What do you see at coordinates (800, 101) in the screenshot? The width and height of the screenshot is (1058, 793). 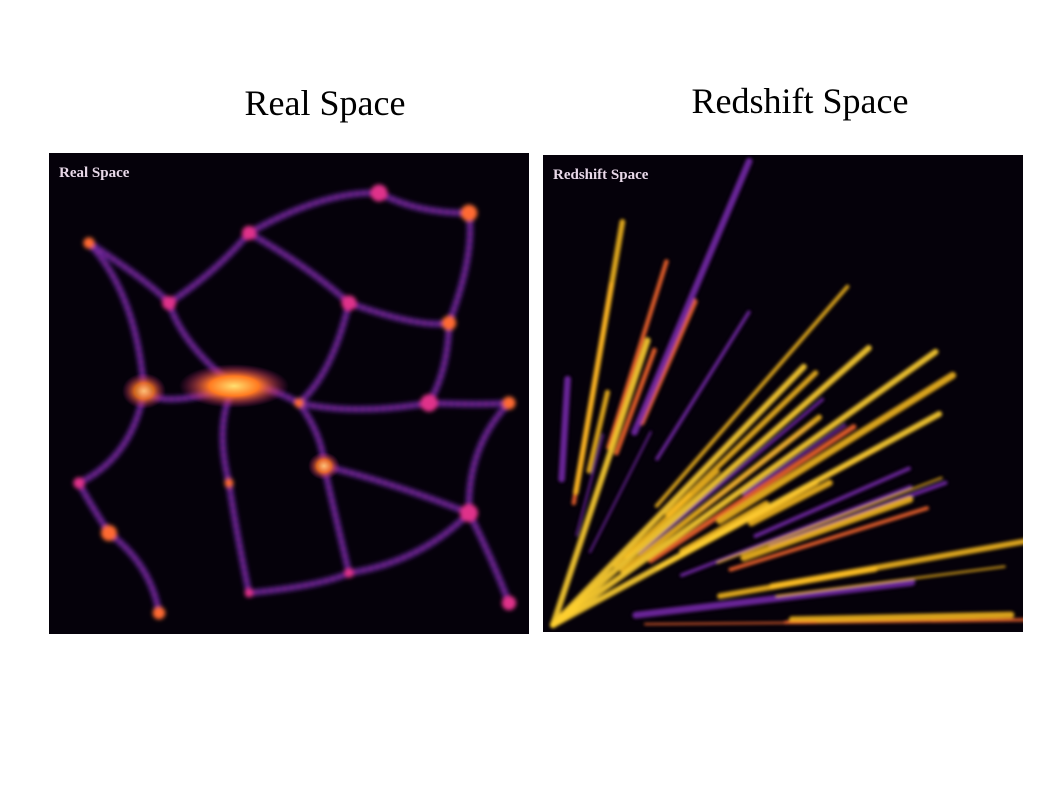 I see `panel-heading: Redshift Space` at bounding box center [800, 101].